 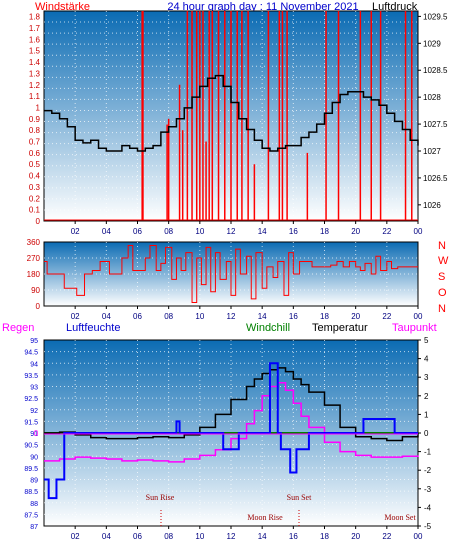 I want to click on dir-label-n-top: N, so click(x=442, y=246).